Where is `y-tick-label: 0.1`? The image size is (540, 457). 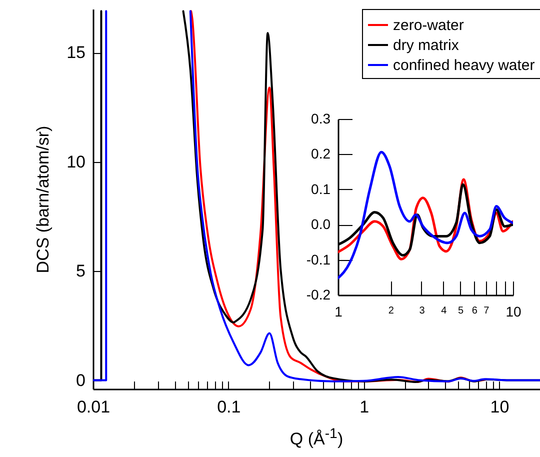 y-tick-label: 0.1 is located at coordinates (321, 188).